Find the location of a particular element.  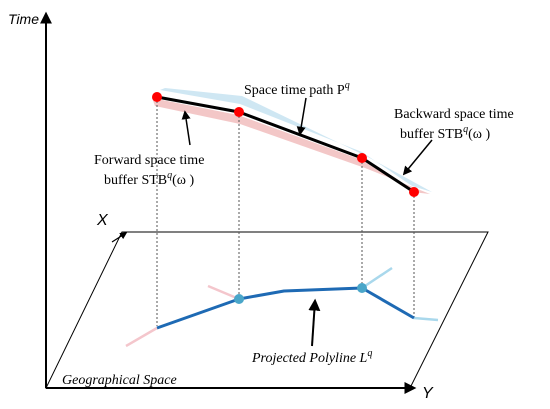

backward-buffer-label-line2: buffer STBq(ω ) is located at coordinates (445, 133).